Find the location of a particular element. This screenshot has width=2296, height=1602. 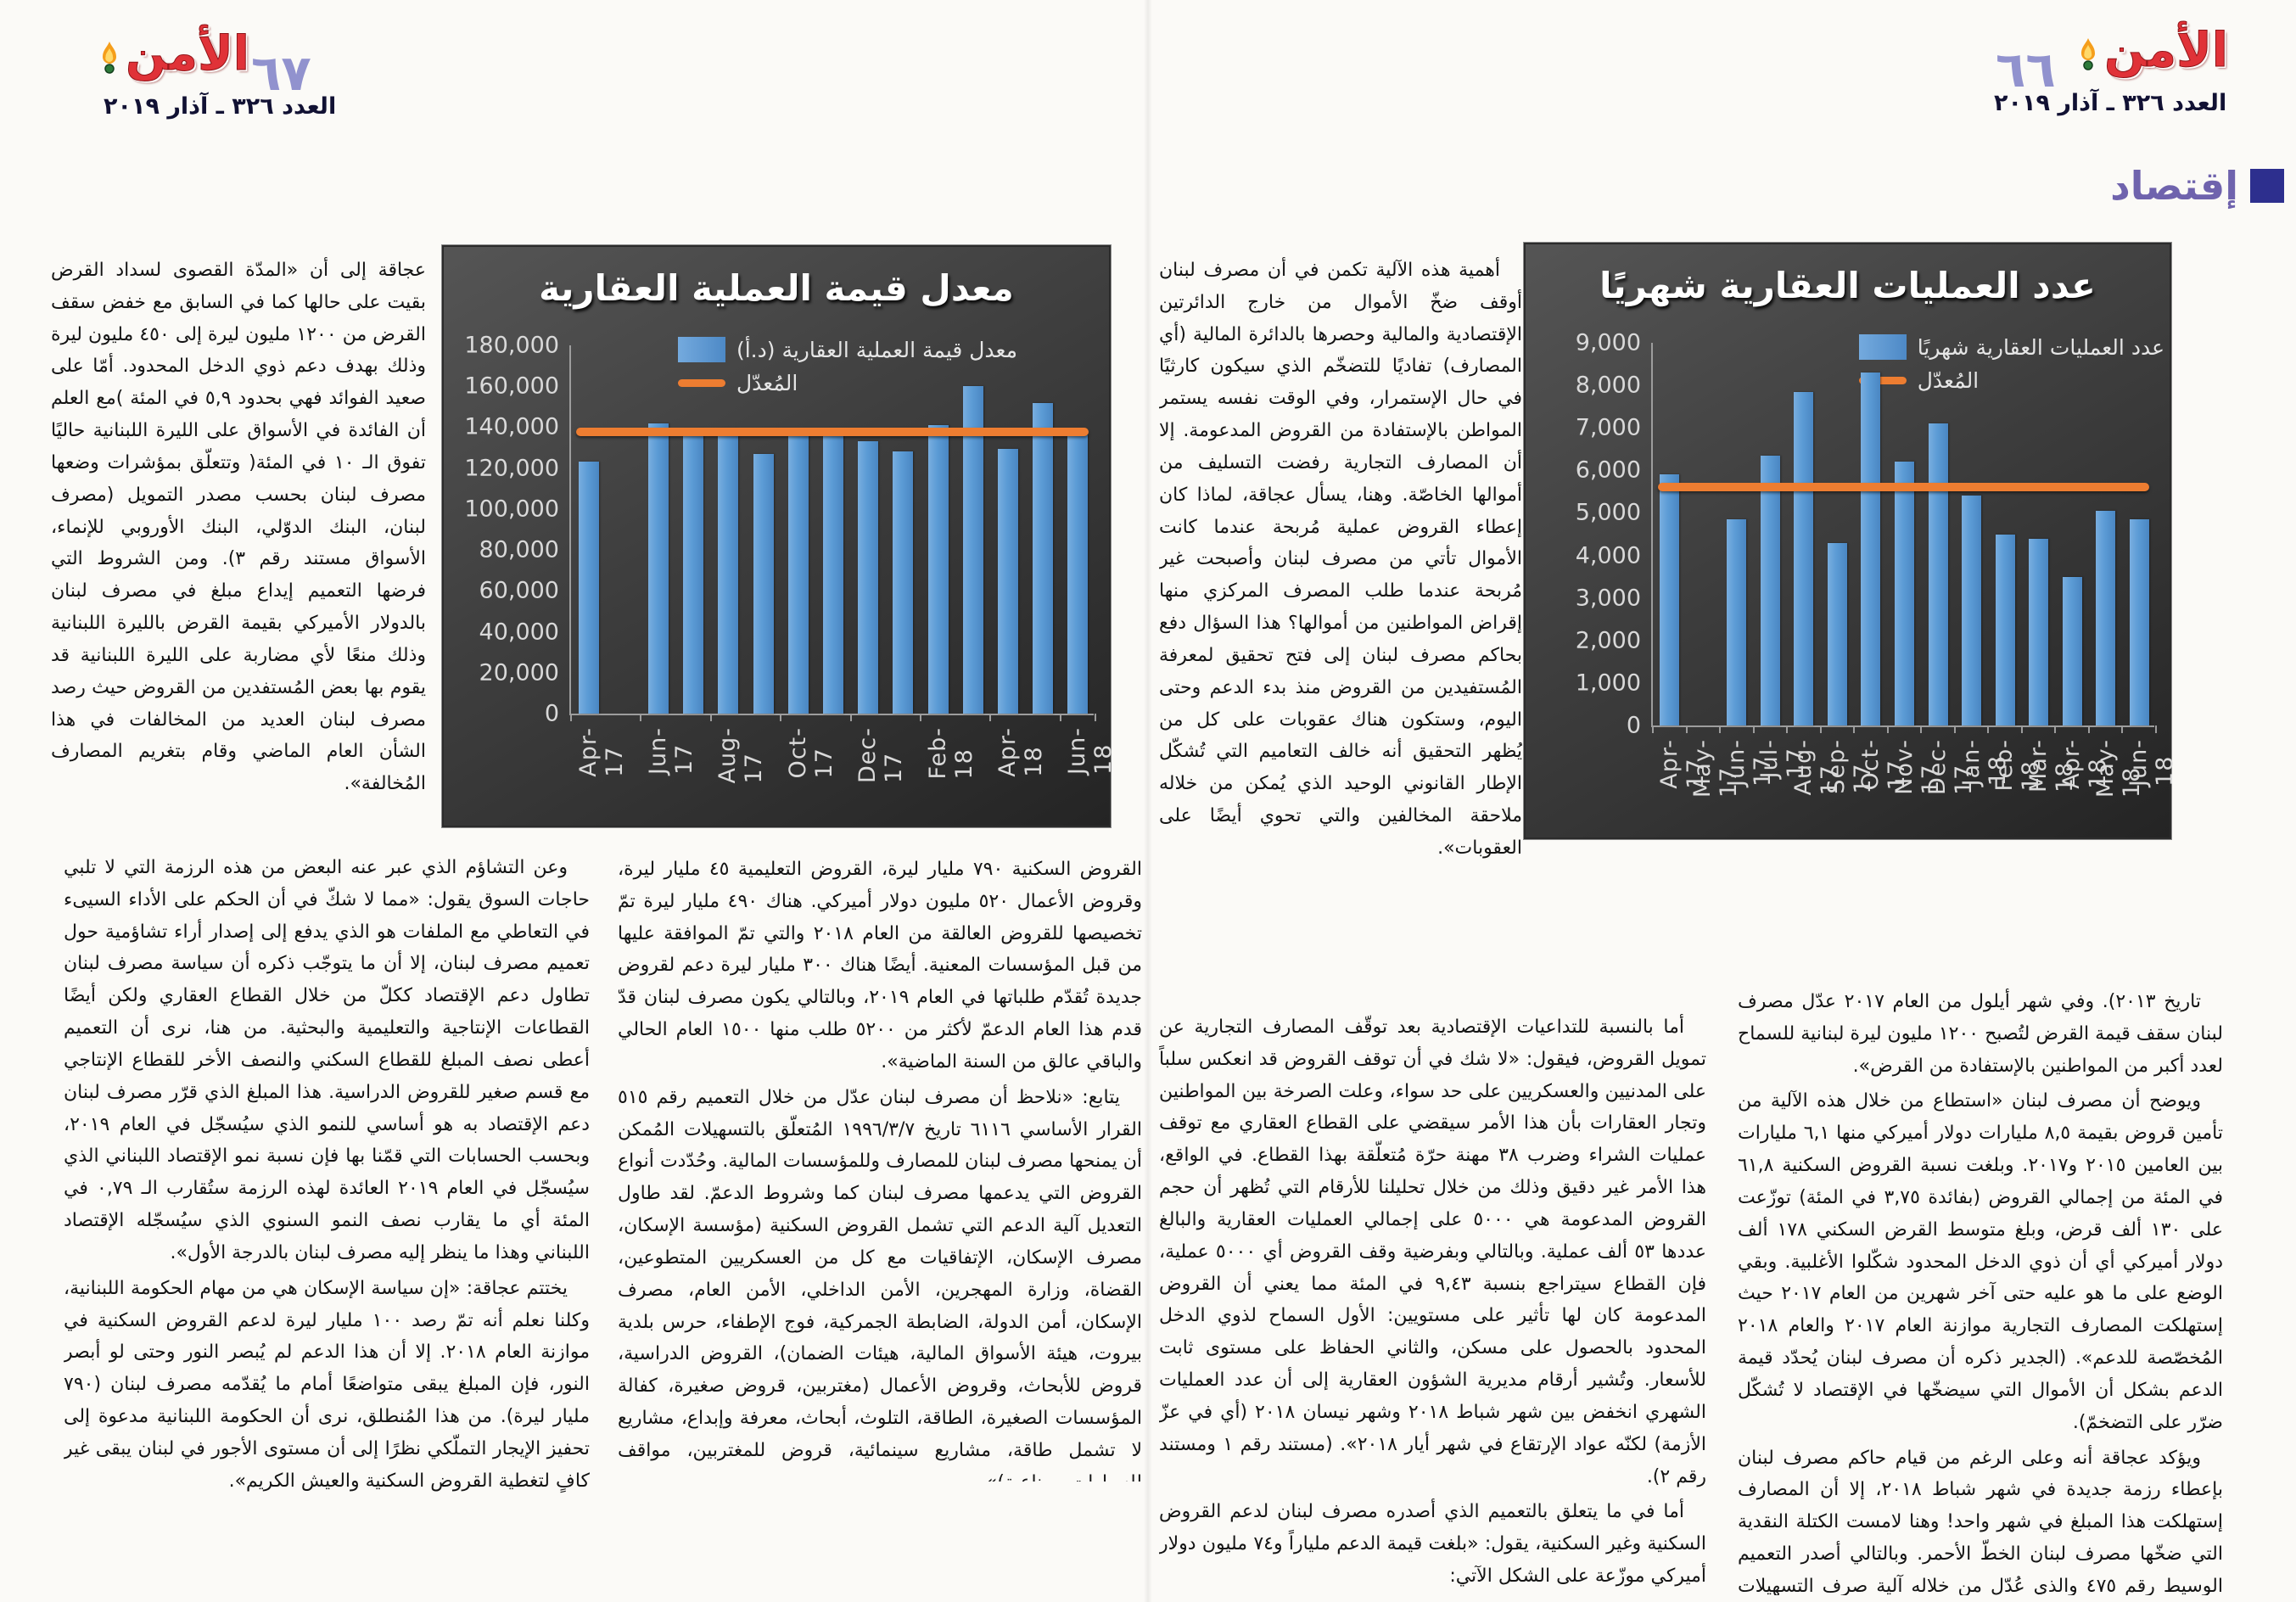

issue-line-left: العدد ٣٢٦ ـ آذار ٢٠١٩ is located at coordinates (220, 106).